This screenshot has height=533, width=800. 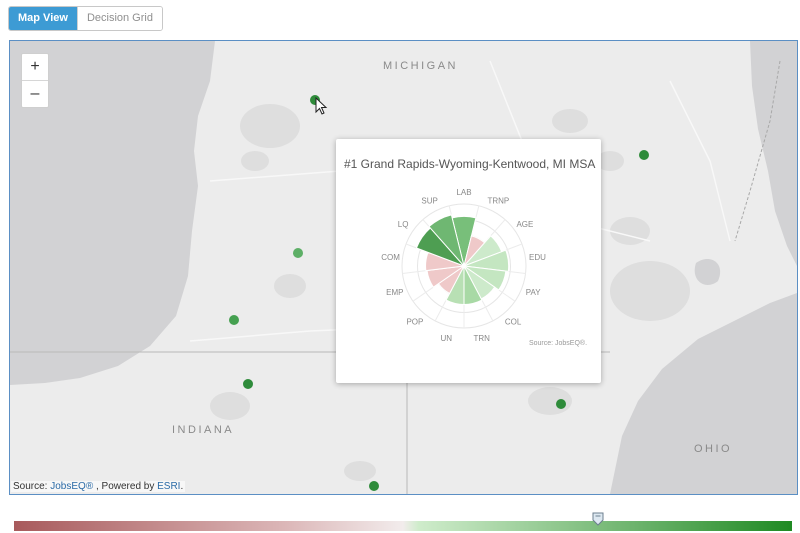 I want to click on map-view-button: Map View, so click(x=43, y=18).